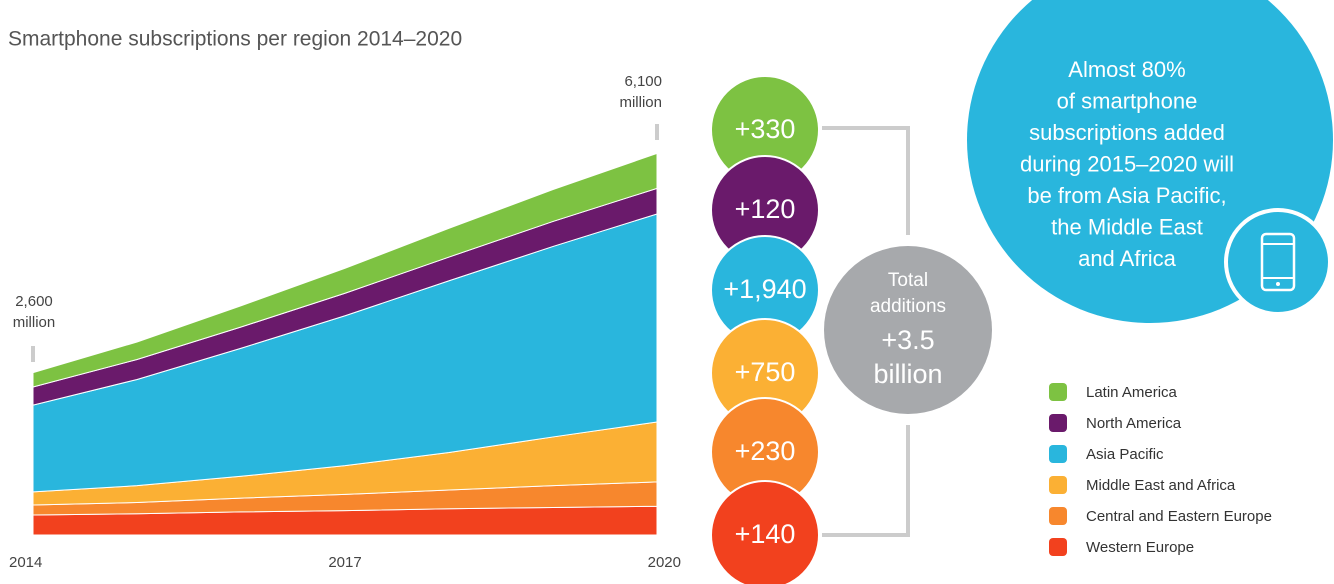  Describe the element at coordinates (1126, 69) in the screenshot. I see `callout-text: Almost 80%` at that location.